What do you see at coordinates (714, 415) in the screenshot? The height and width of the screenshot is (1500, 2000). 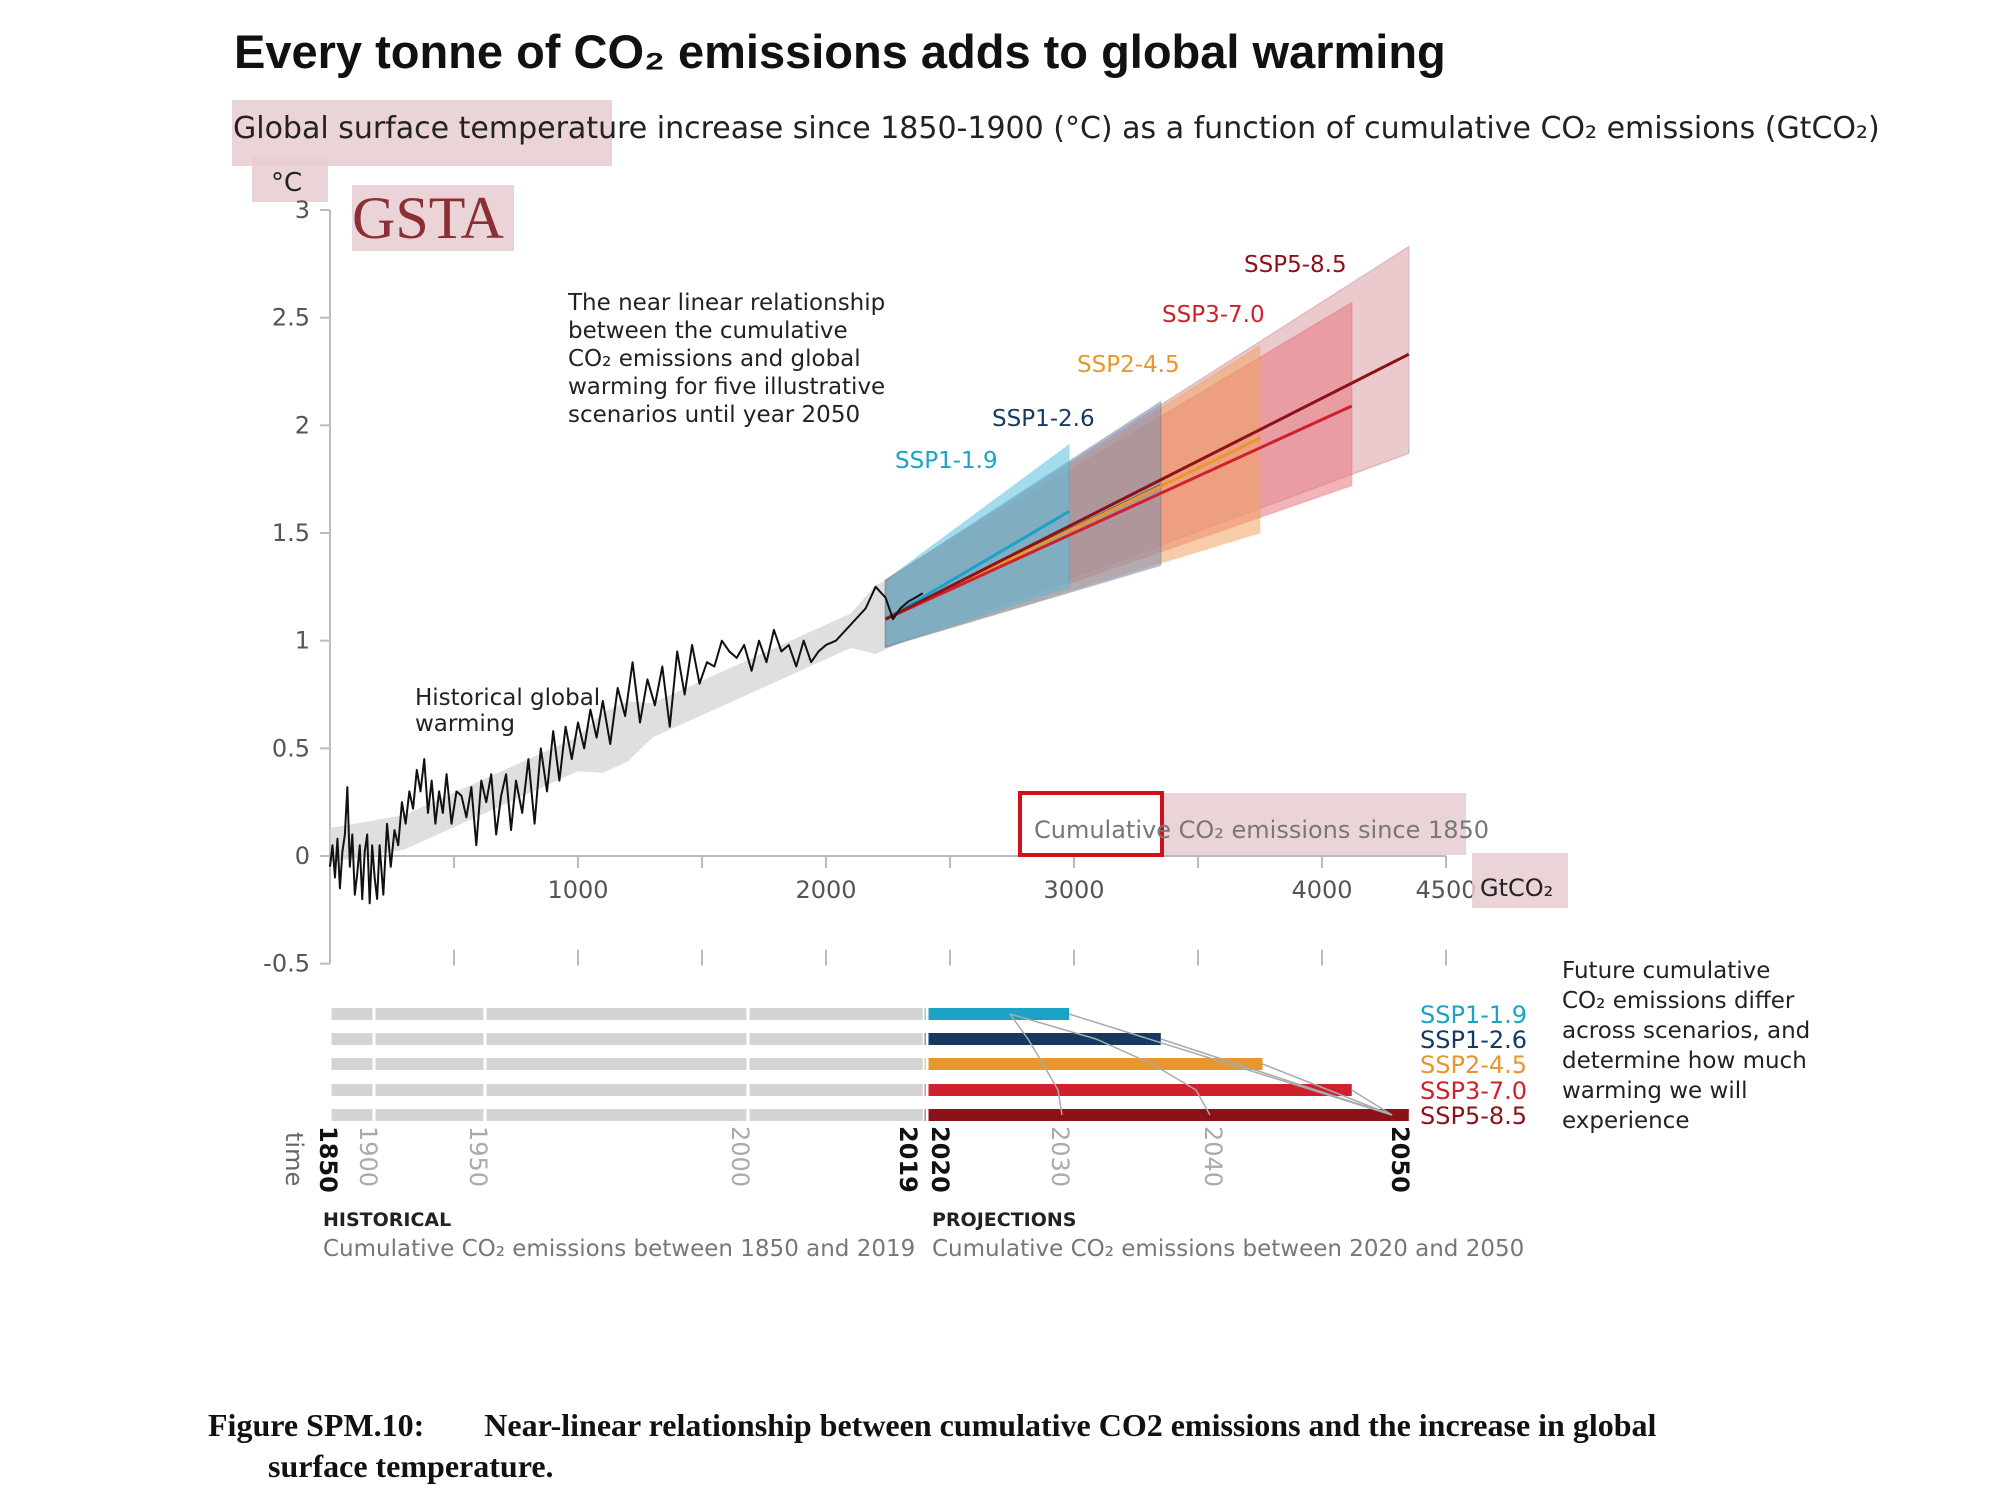 I see `linear-note-line-5: scenarios until year 2050` at bounding box center [714, 415].